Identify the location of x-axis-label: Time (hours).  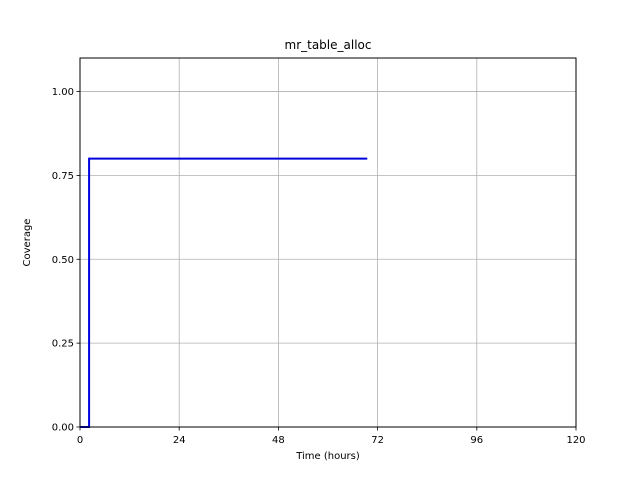
(327, 456).